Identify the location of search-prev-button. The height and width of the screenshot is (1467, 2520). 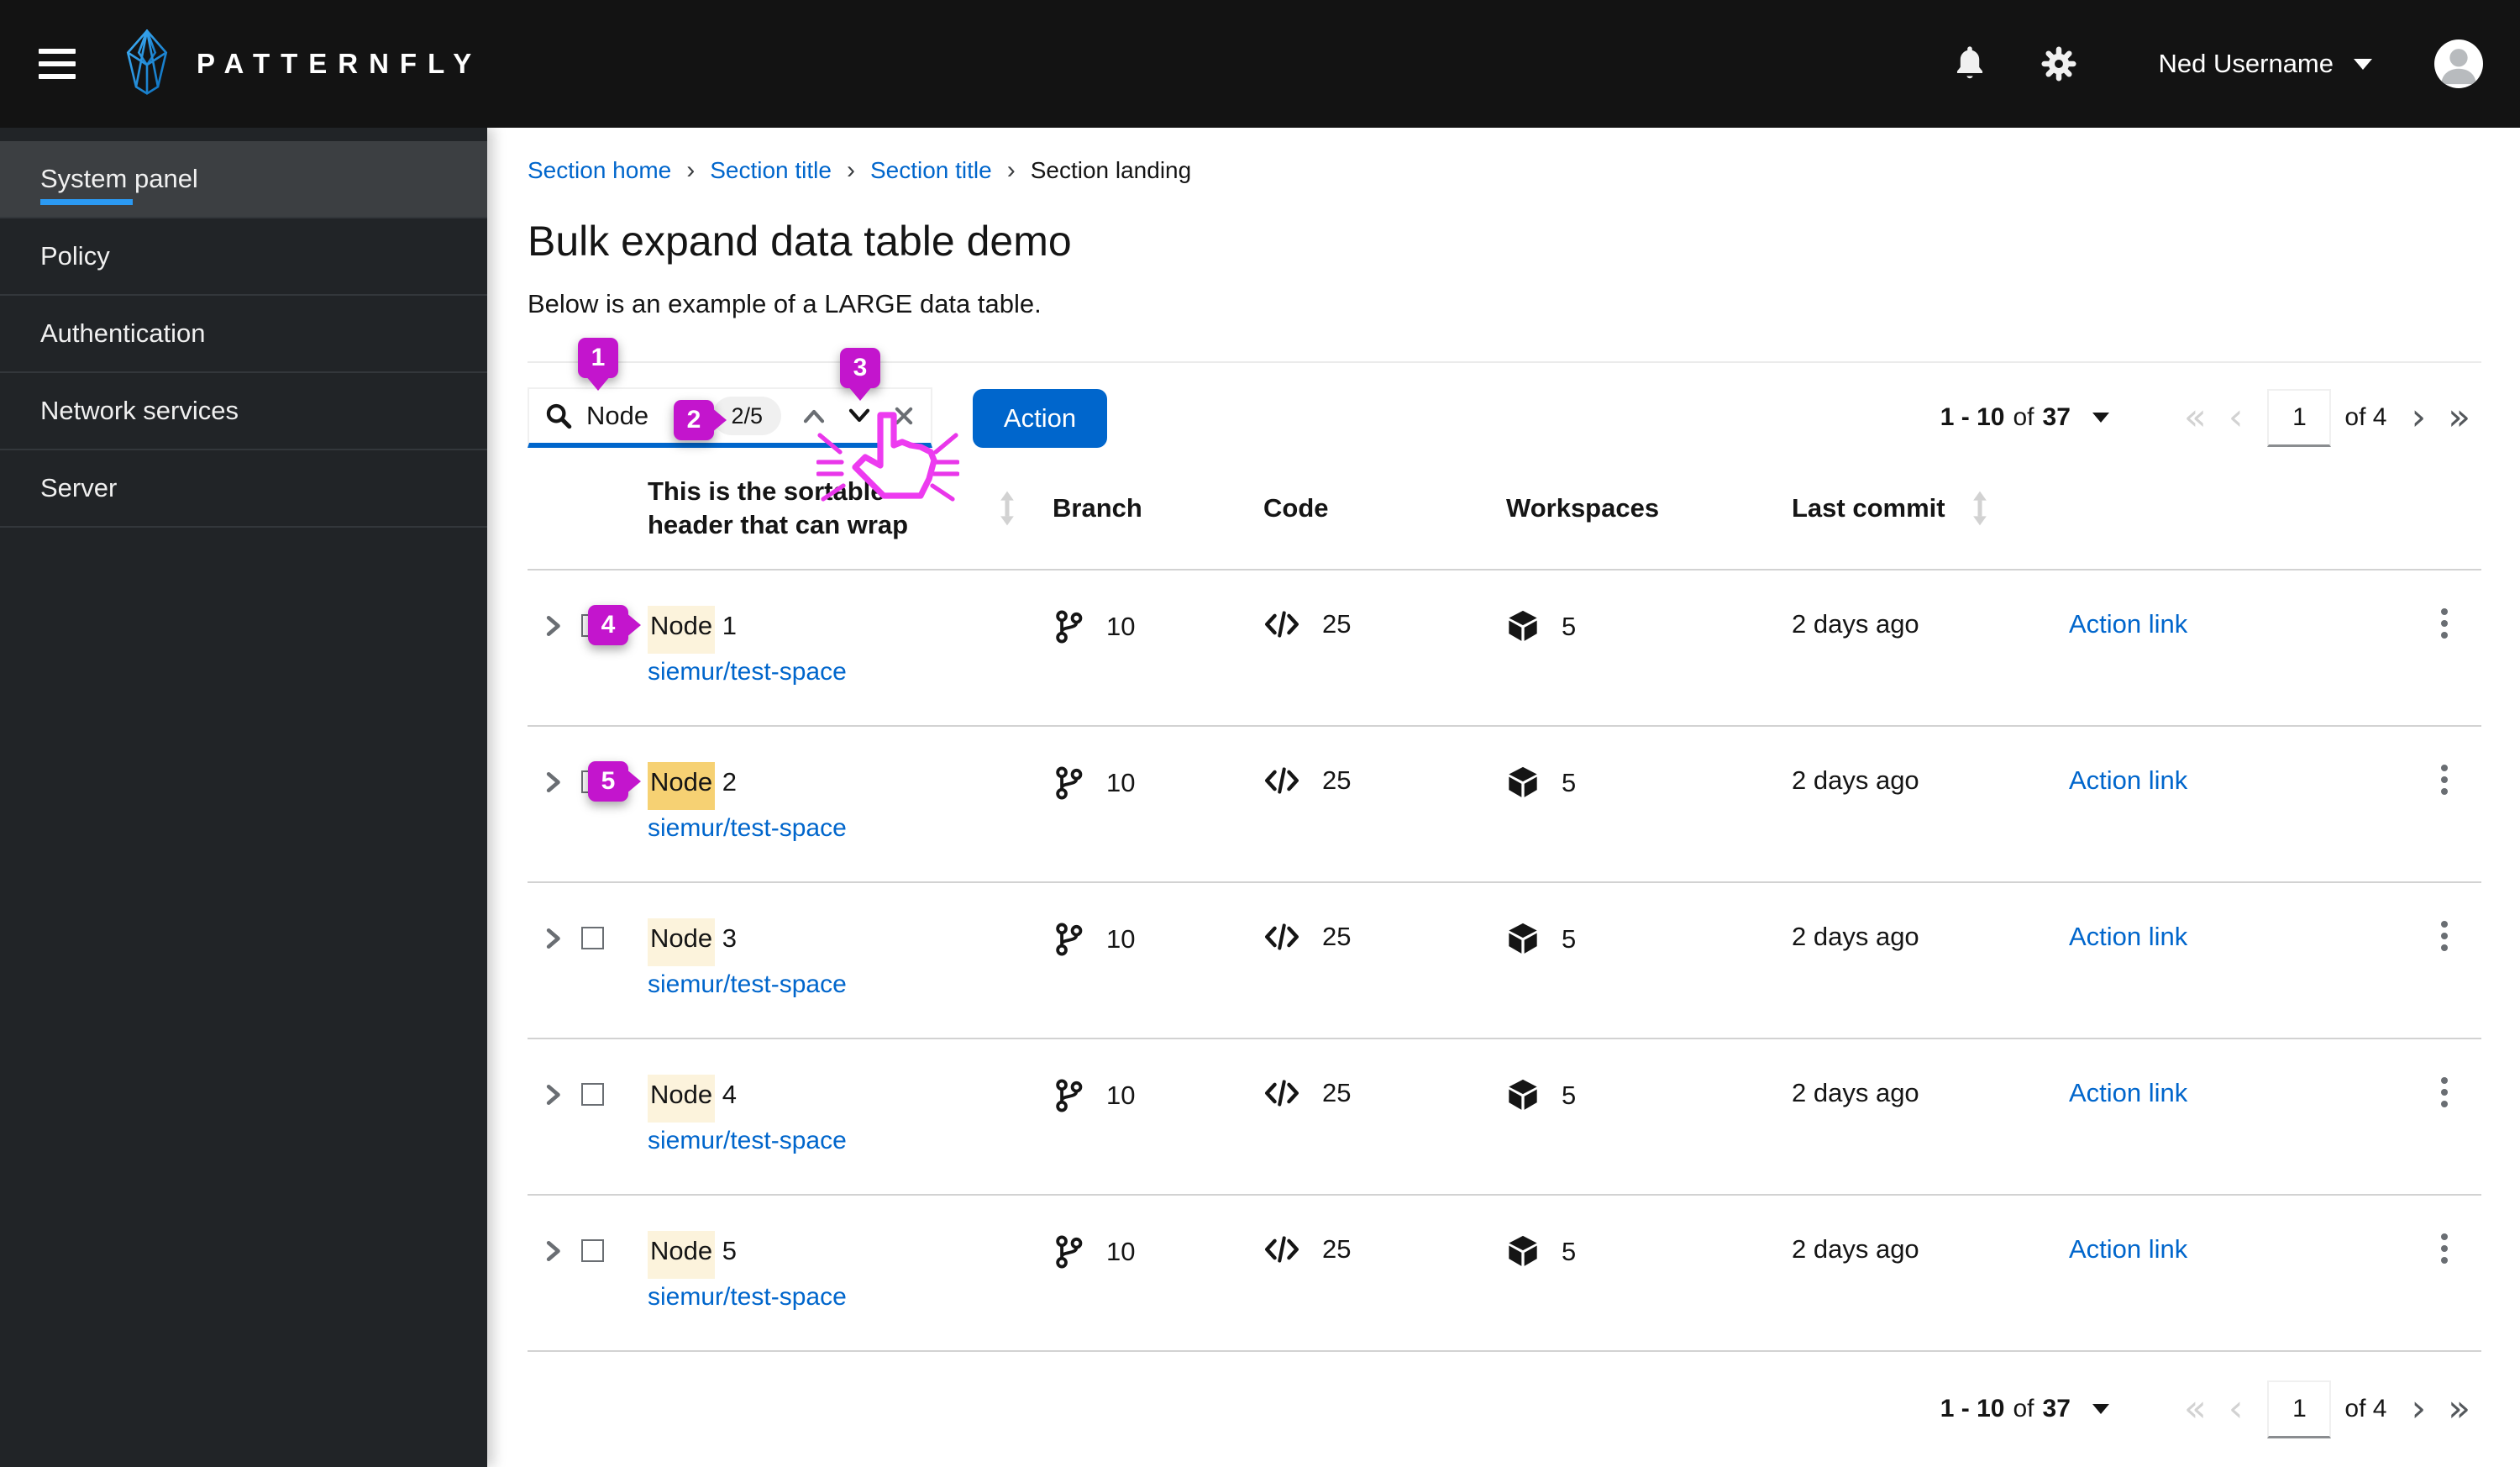
(814, 416).